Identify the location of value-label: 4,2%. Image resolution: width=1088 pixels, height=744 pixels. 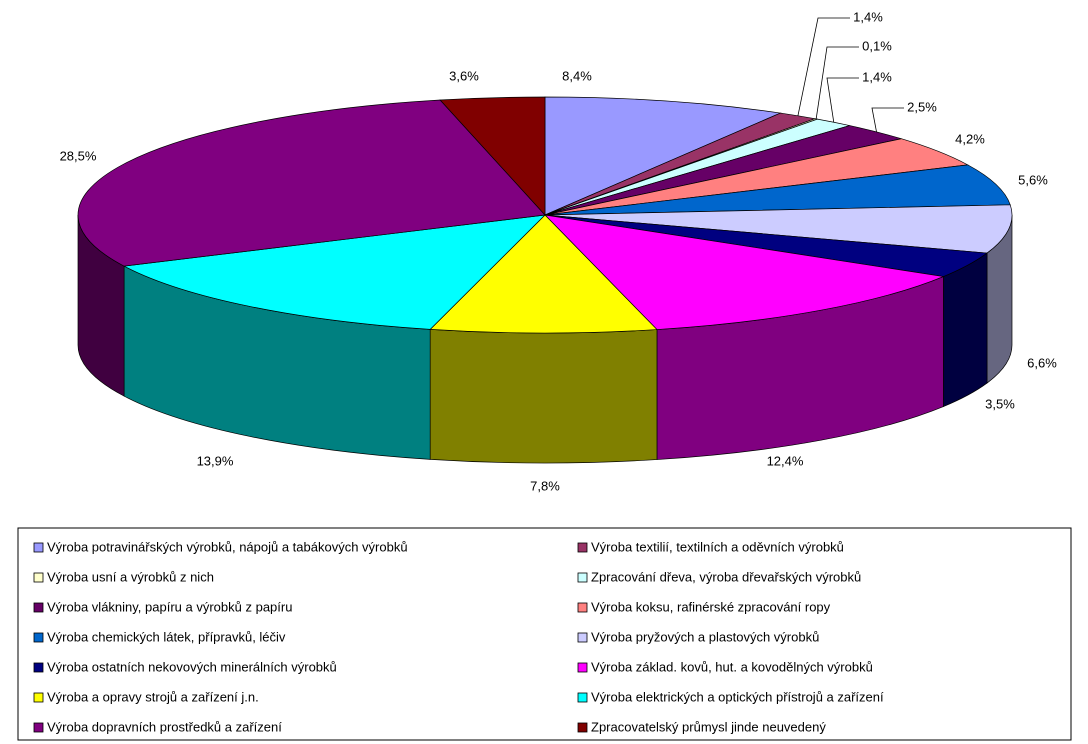
(970, 138).